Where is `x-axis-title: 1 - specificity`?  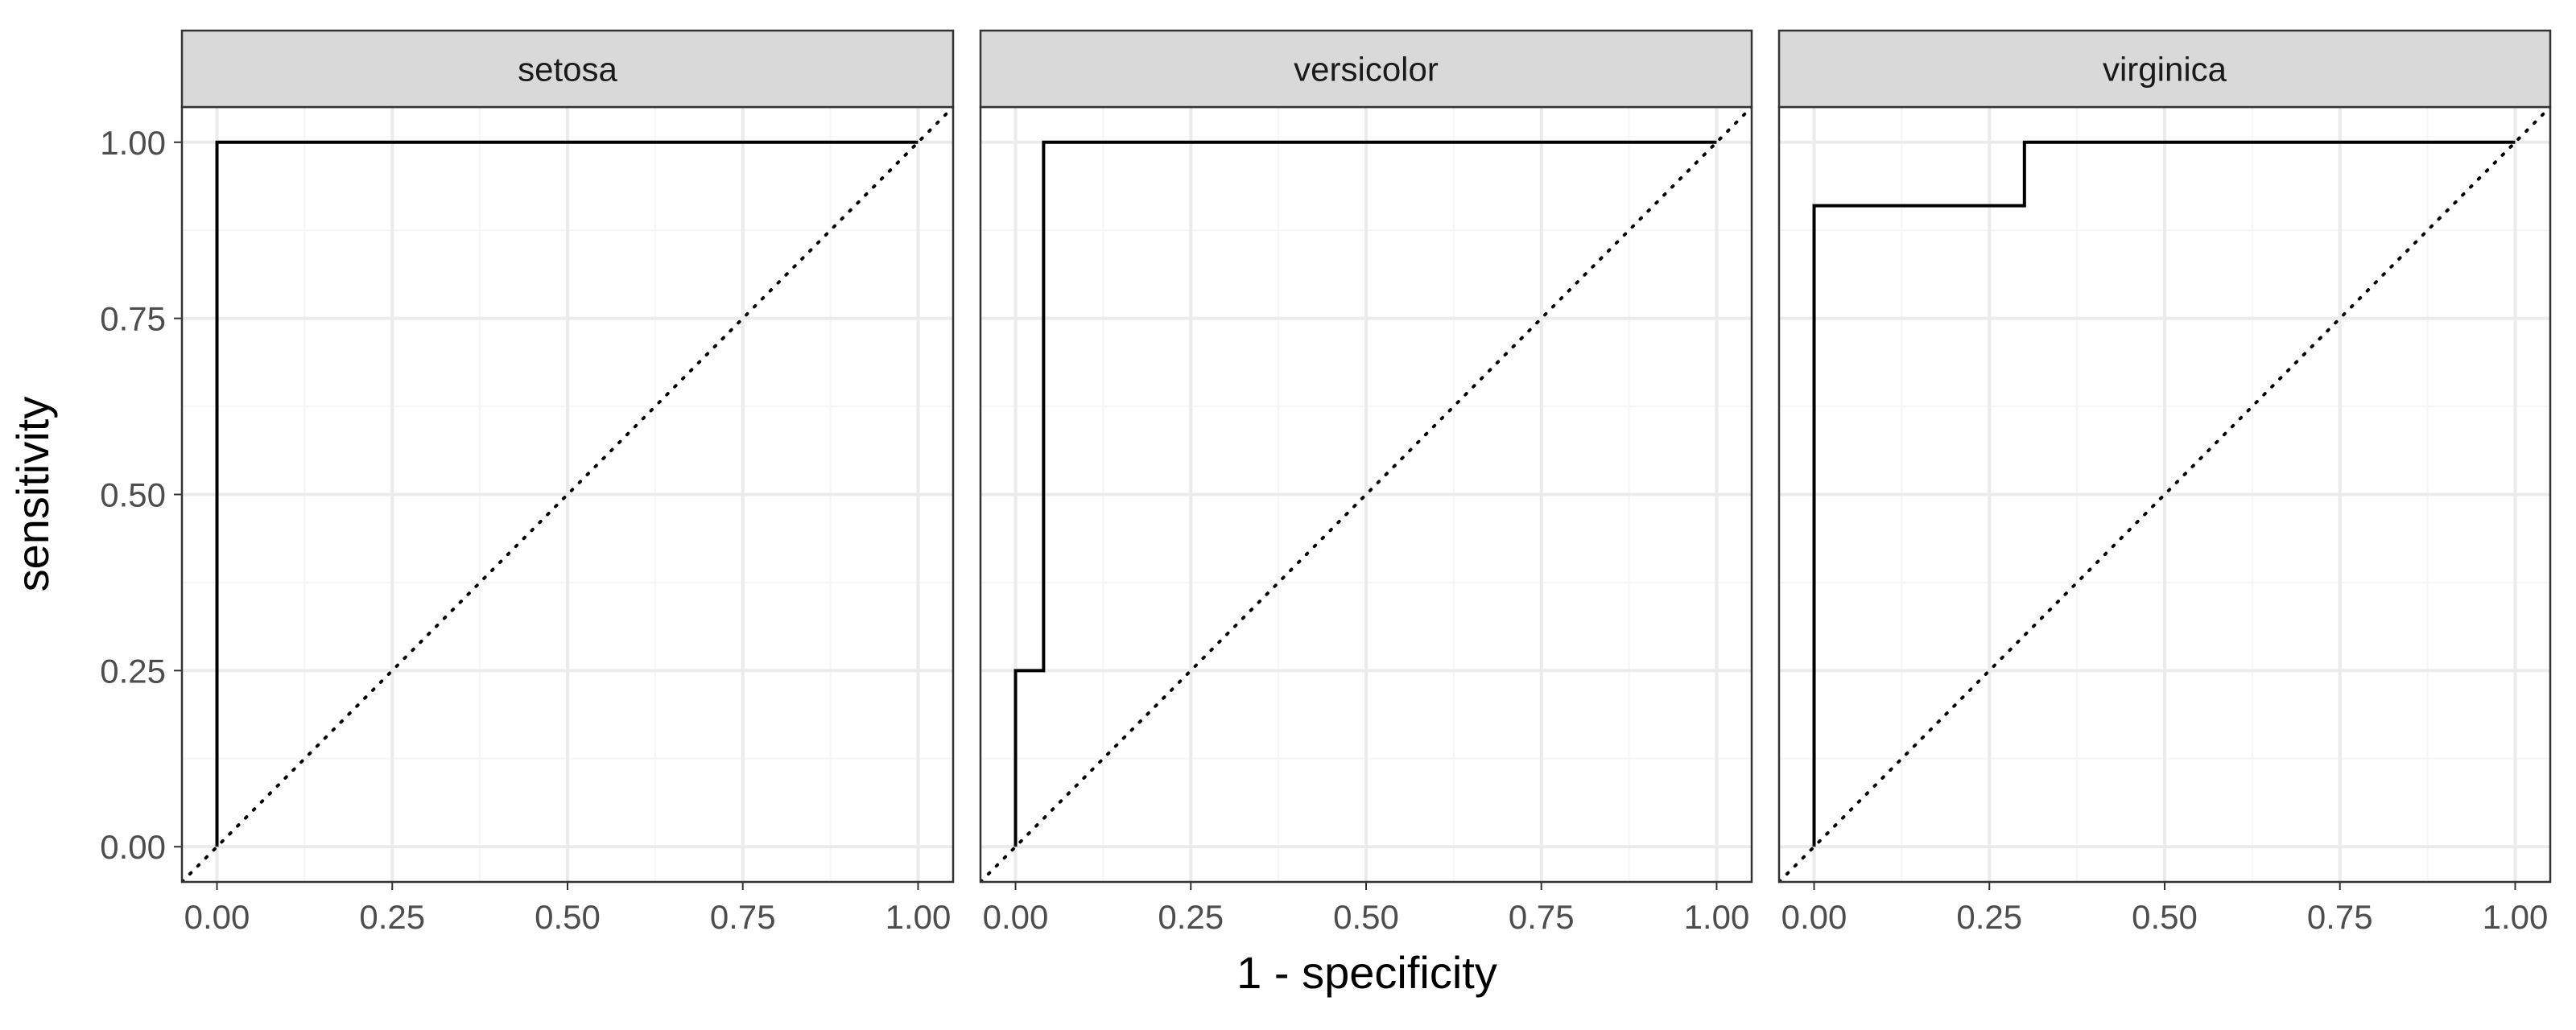 x-axis-title: 1 - specificity is located at coordinates (1366, 972).